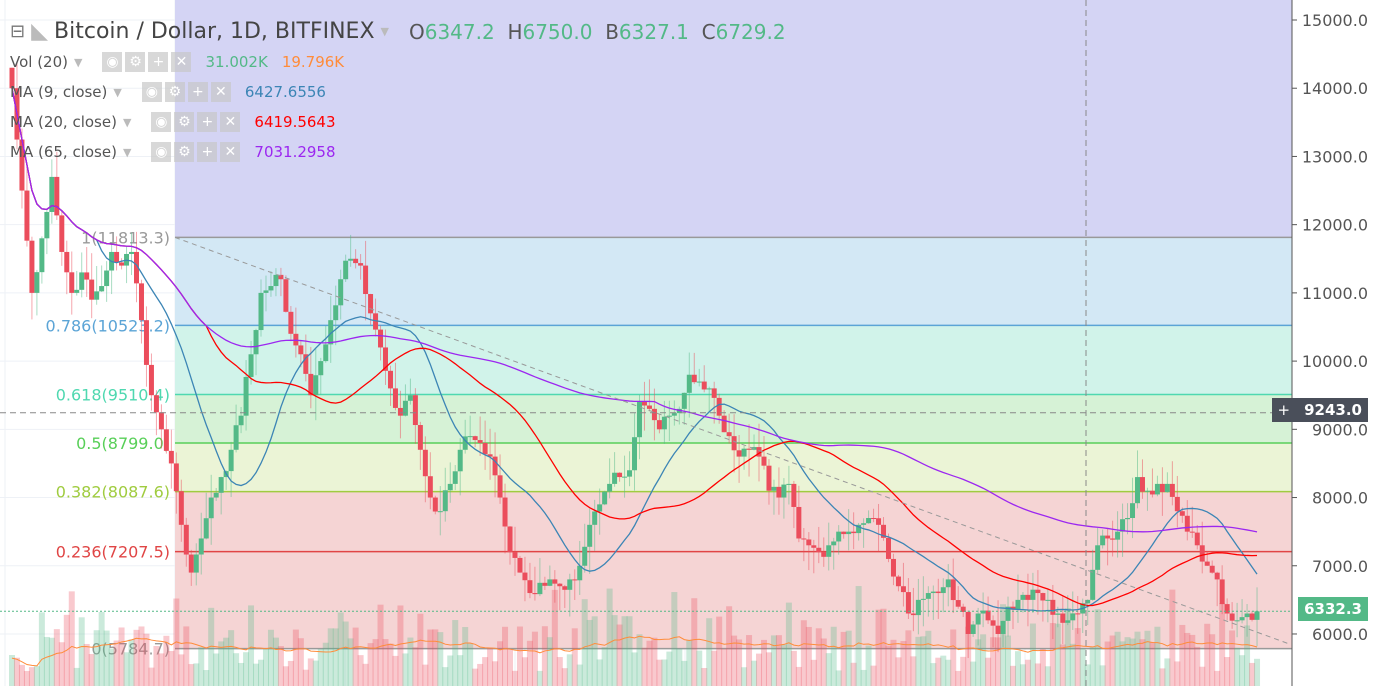  I want to click on collapse-icon: ⊟, so click(18, 31).